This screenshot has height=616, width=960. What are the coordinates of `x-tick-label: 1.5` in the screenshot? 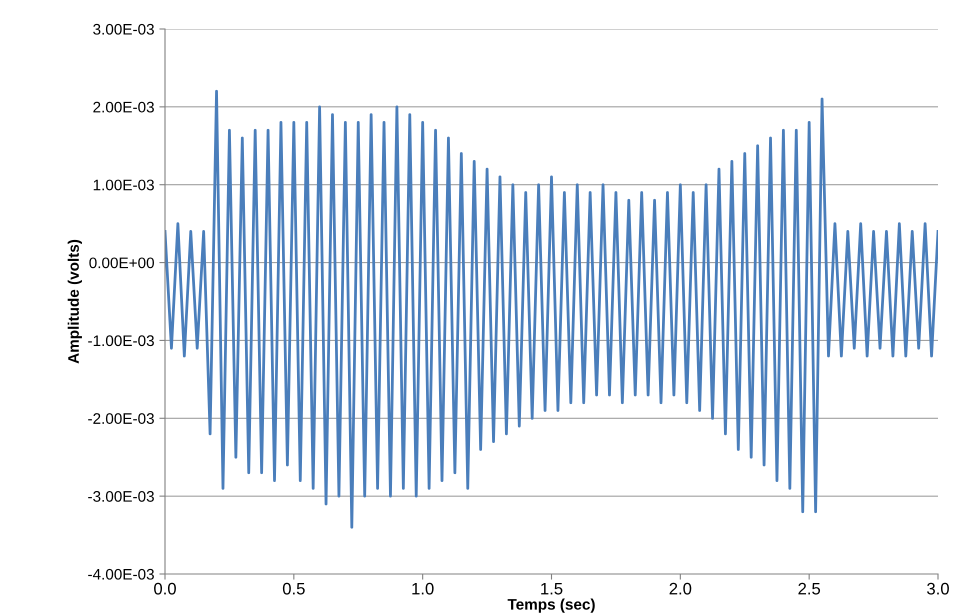 It's located at (551, 588).